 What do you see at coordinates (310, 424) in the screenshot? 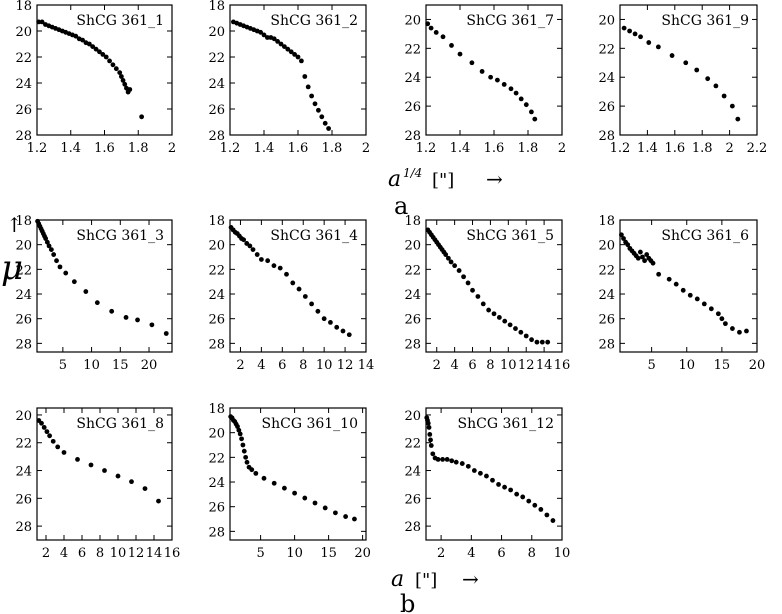
I see `panel-title: ShCG 361_10` at bounding box center [310, 424].